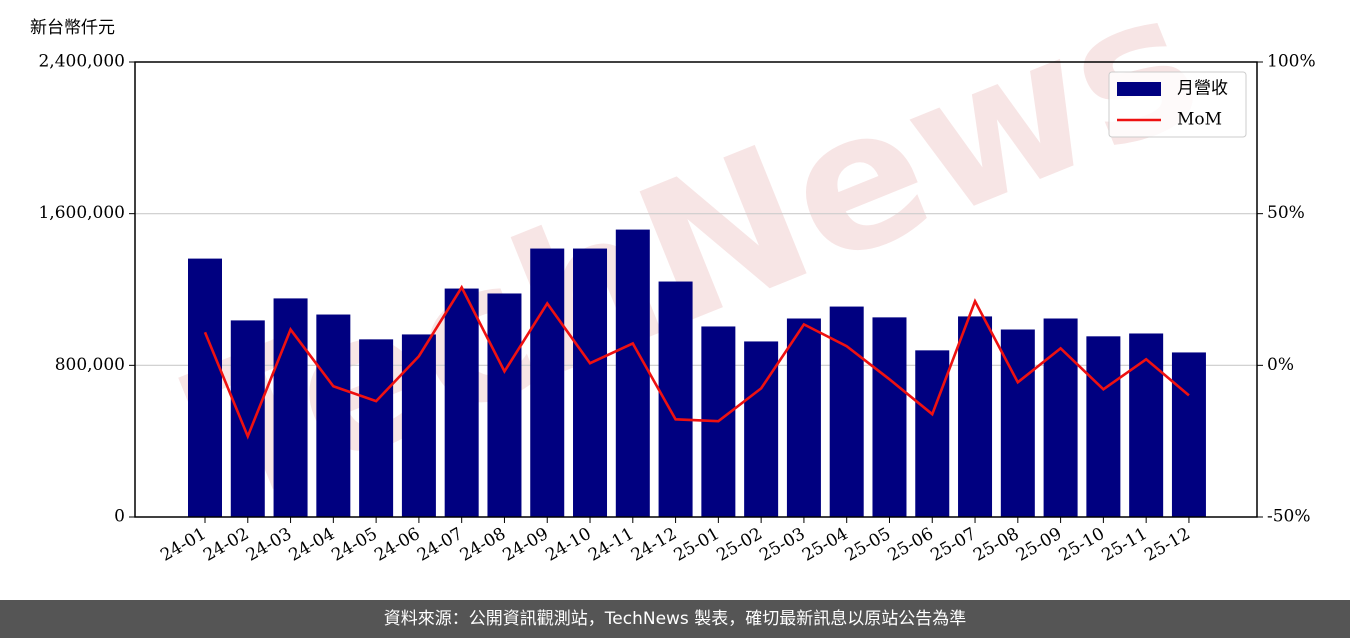  Describe the element at coordinates (81, 213) in the screenshot. I see `y-tick-label: 1,600,000` at that location.